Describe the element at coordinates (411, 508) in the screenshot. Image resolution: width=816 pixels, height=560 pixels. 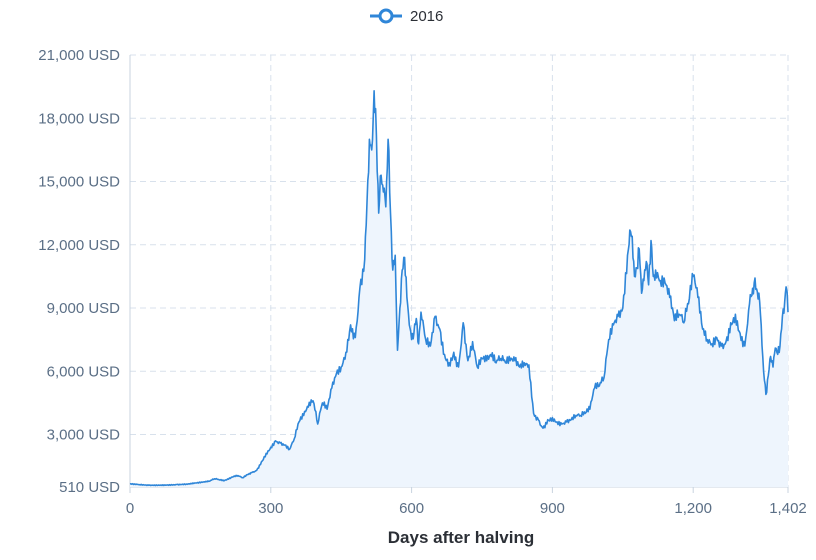
I see `x-tick-label: 600` at that location.